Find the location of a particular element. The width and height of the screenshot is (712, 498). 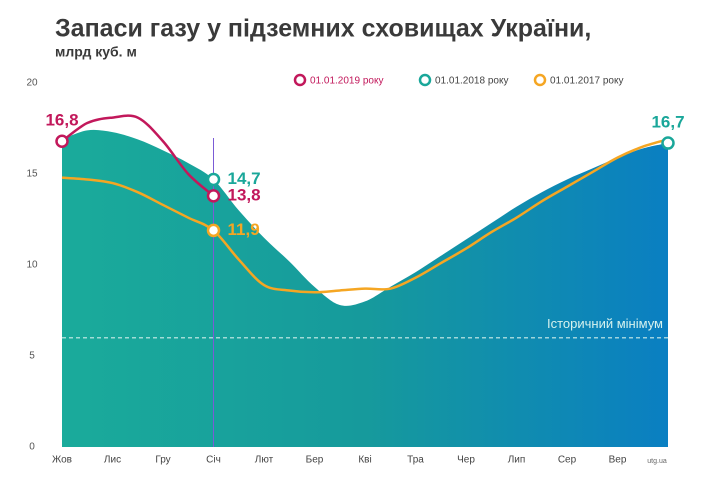

x-tick-label: Гру is located at coordinates (162, 460).